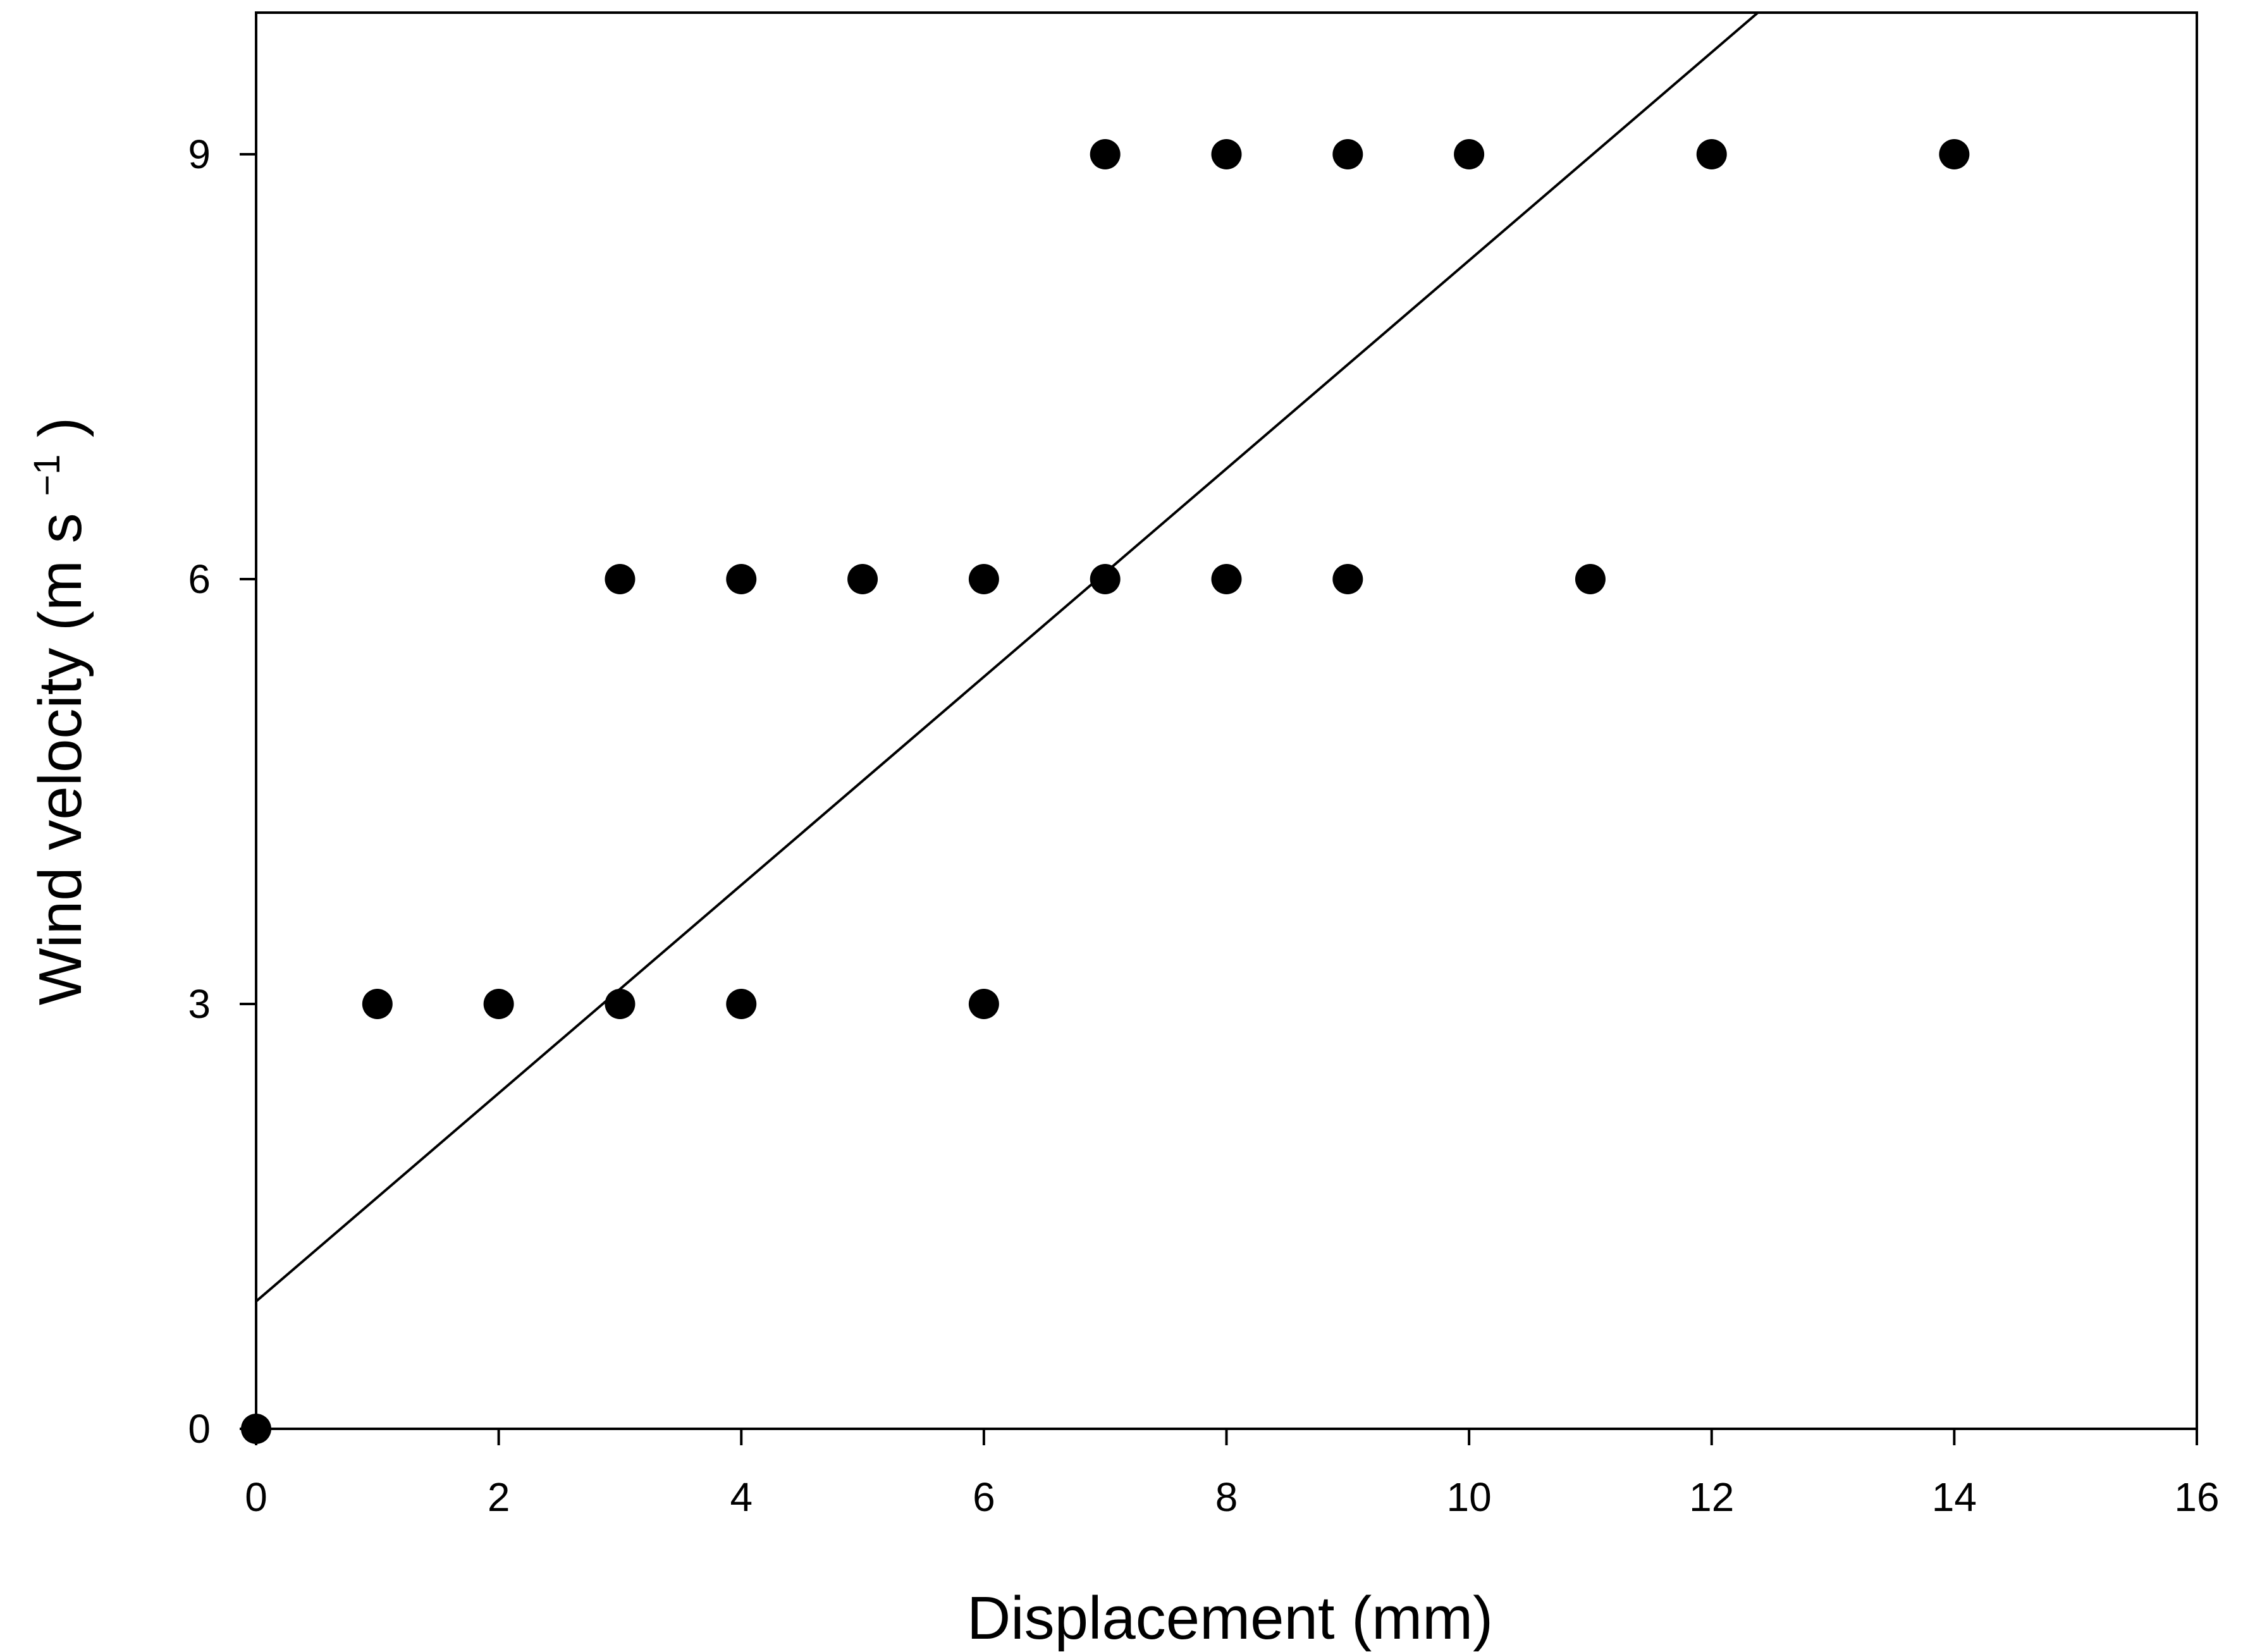 The width and height of the screenshot is (2243, 1652). What do you see at coordinates (1226, 1497) in the screenshot?
I see `x-tick-label: 8` at bounding box center [1226, 1497].